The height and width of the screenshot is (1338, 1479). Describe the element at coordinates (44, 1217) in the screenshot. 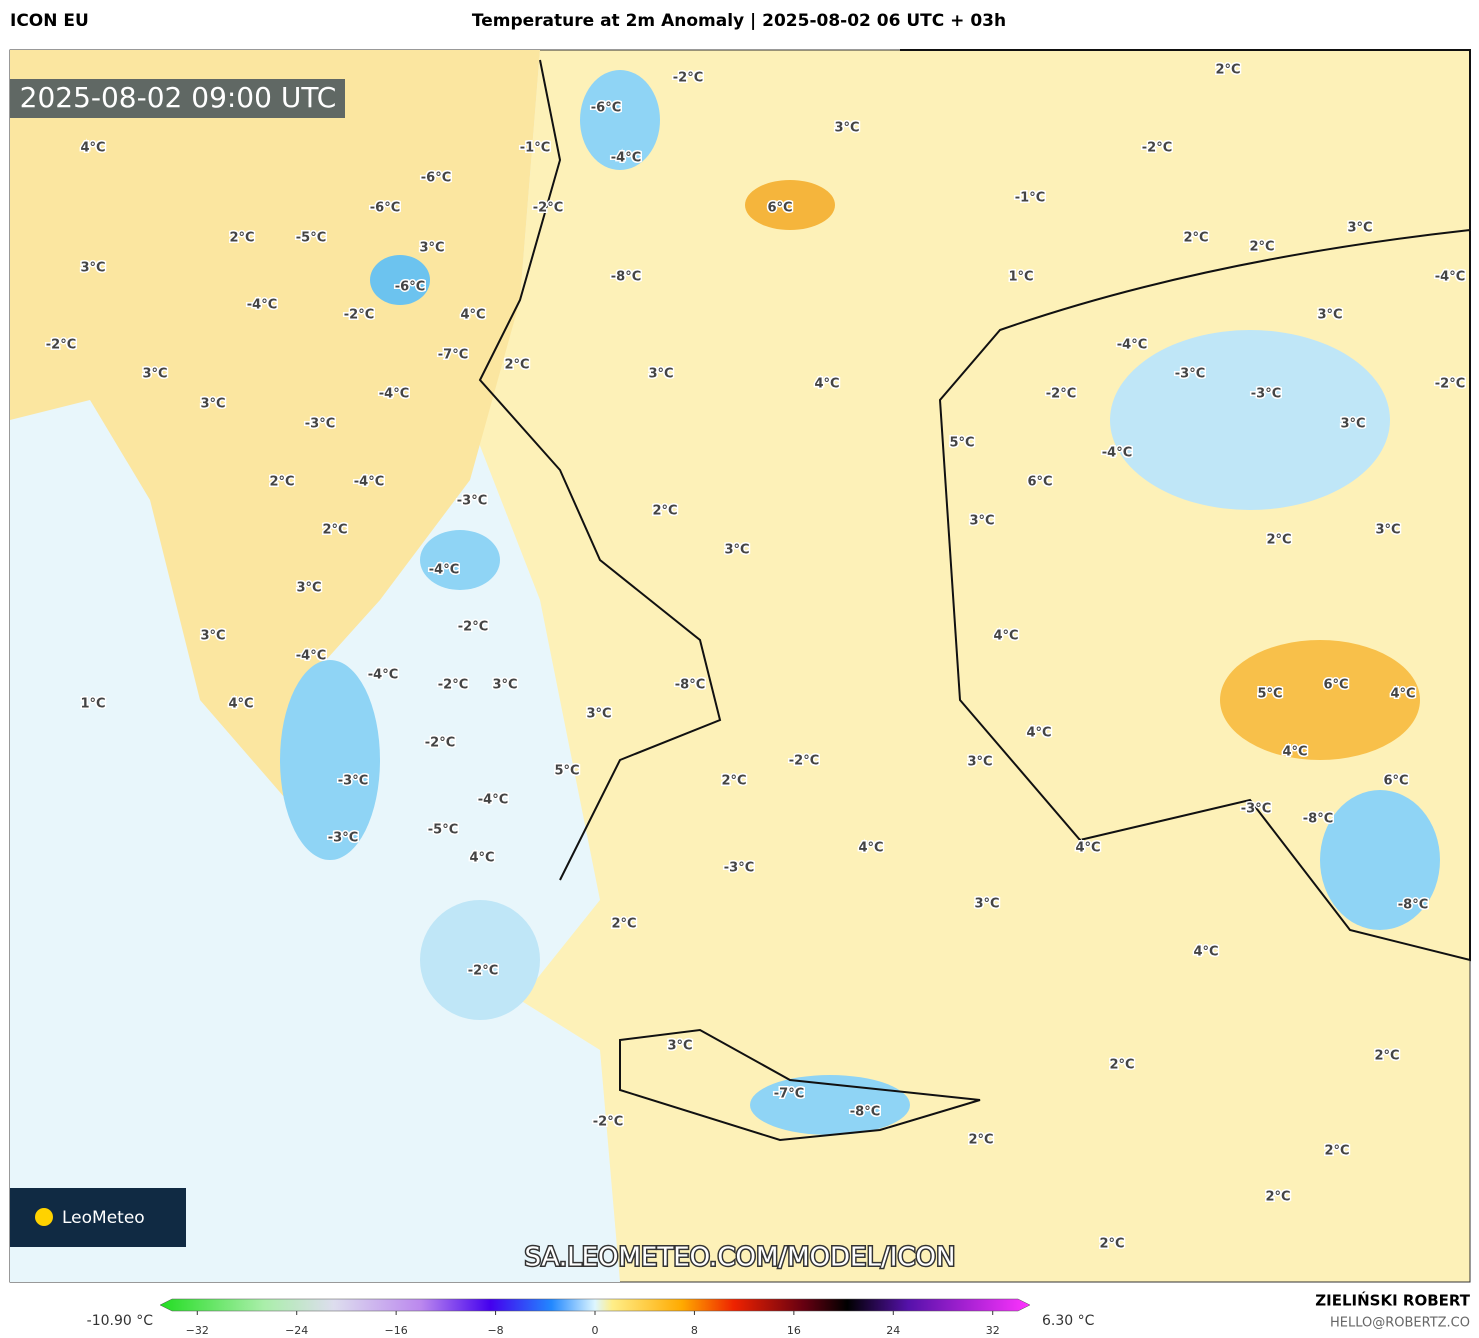

I see `logo-sun` at that location.